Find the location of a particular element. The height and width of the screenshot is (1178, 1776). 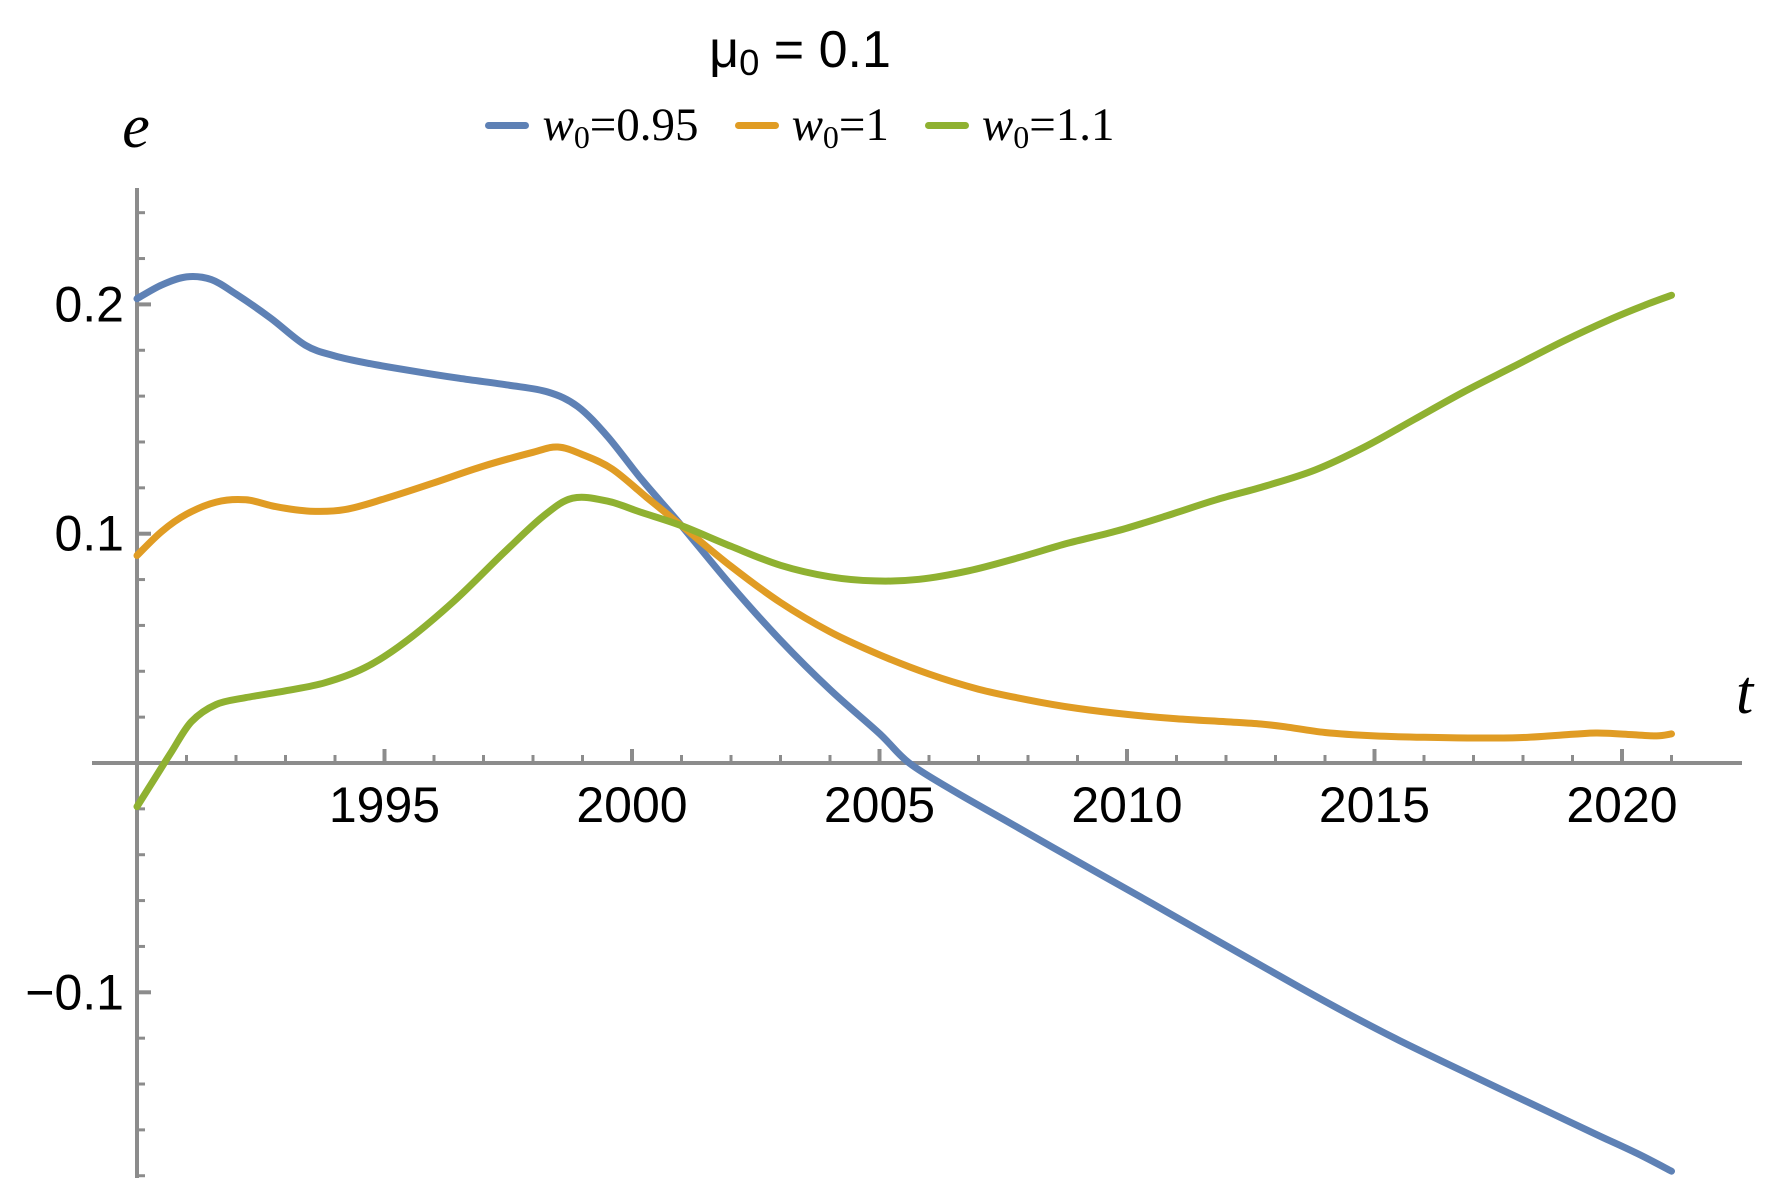

legend: w0=0.95 w0=1 w0=1.1 is located at coordinates (800, 127).